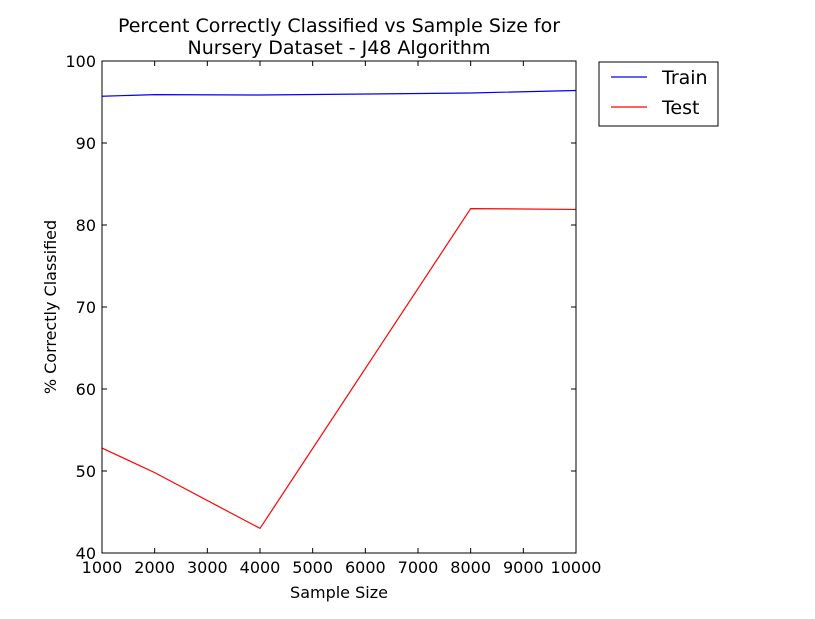 This screenshot has height=619, width=815. What do you see at coordinates (86, 389) in the screenshot?
I see `y-tick-label: 60` at bounding box center [86, 389].